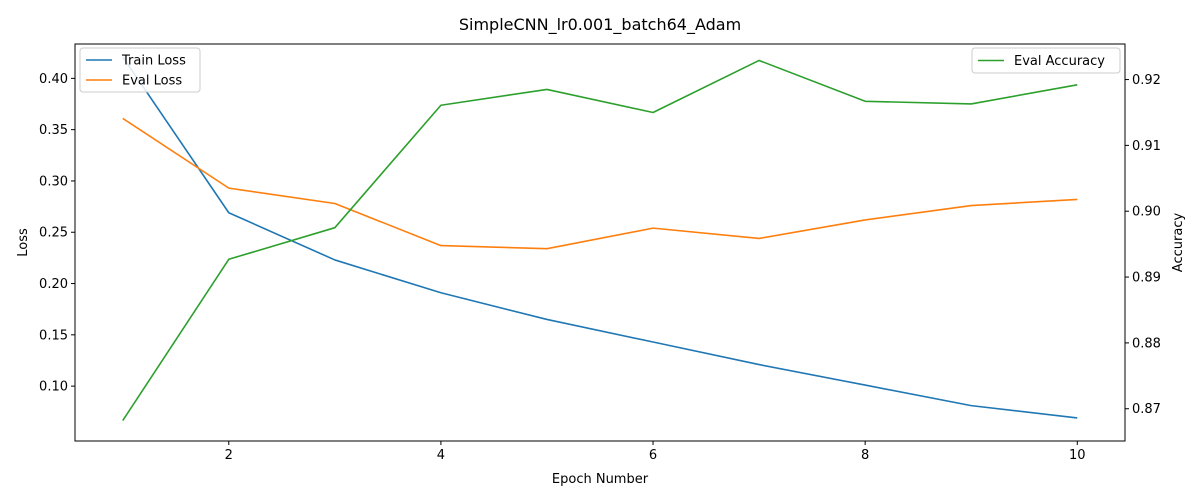  I want to click on x-tick-label: 6, so click(653, 455).